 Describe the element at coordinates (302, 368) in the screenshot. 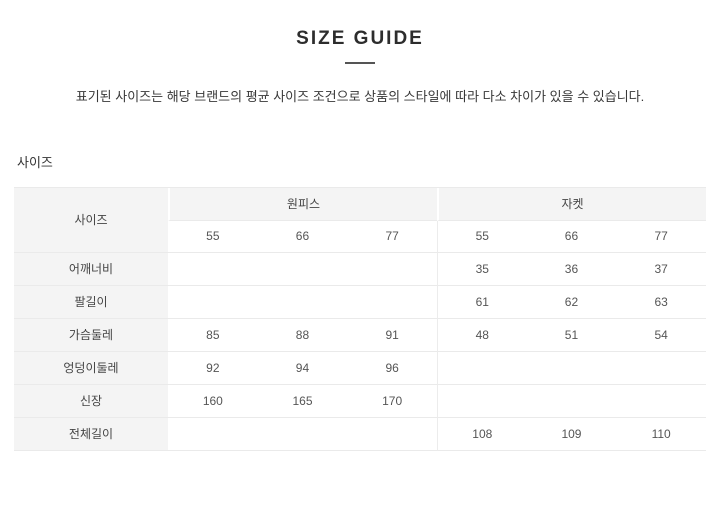

I see `size-cell: 94` at that location.